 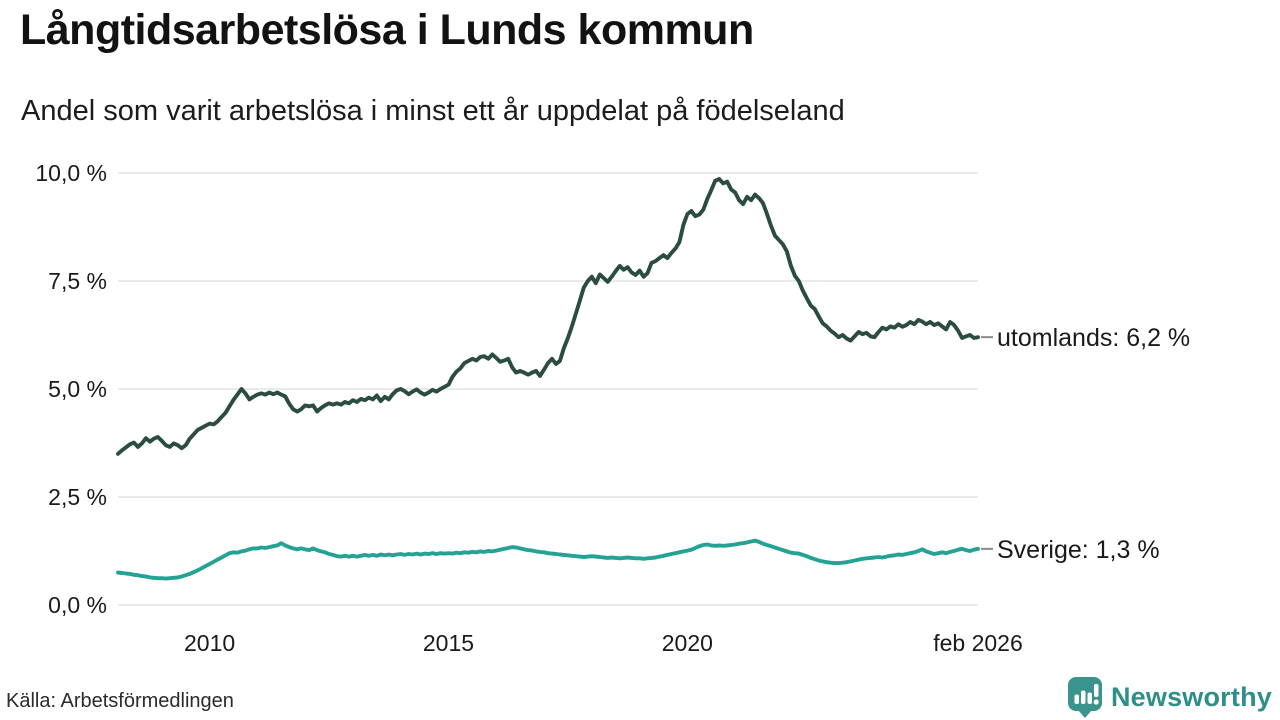 I want to click on y-tick-label: 10,0 %, so click(x=71, y=173).